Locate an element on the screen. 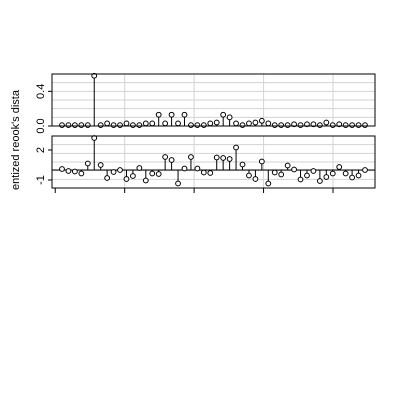 This screenshot has width=400, height=405. residuals-panel: -1 2 is located at coordinates (205, 162).